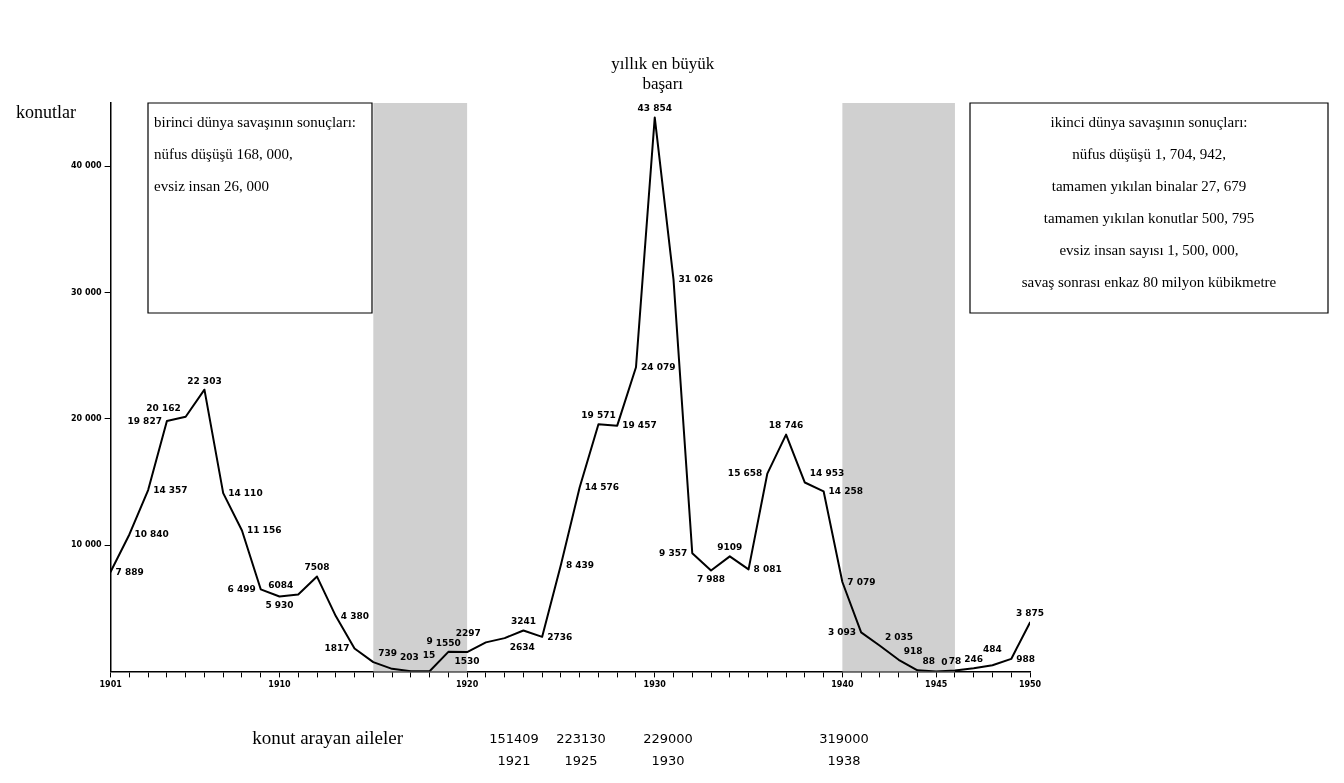 The image size is (1344, 783). I want to click on annotation: yıllık en büyük başarı, so click(663, 74).